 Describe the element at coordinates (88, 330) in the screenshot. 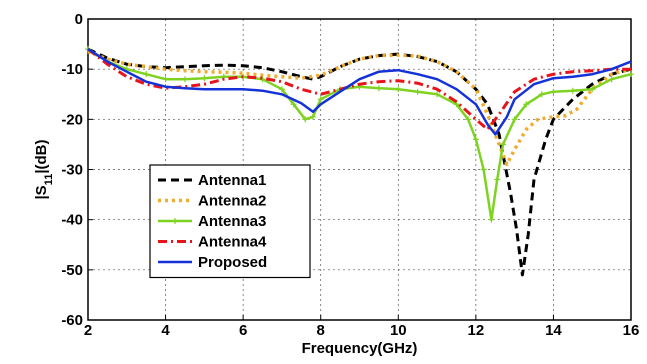

I see `x-tick-label: 2` at that location.